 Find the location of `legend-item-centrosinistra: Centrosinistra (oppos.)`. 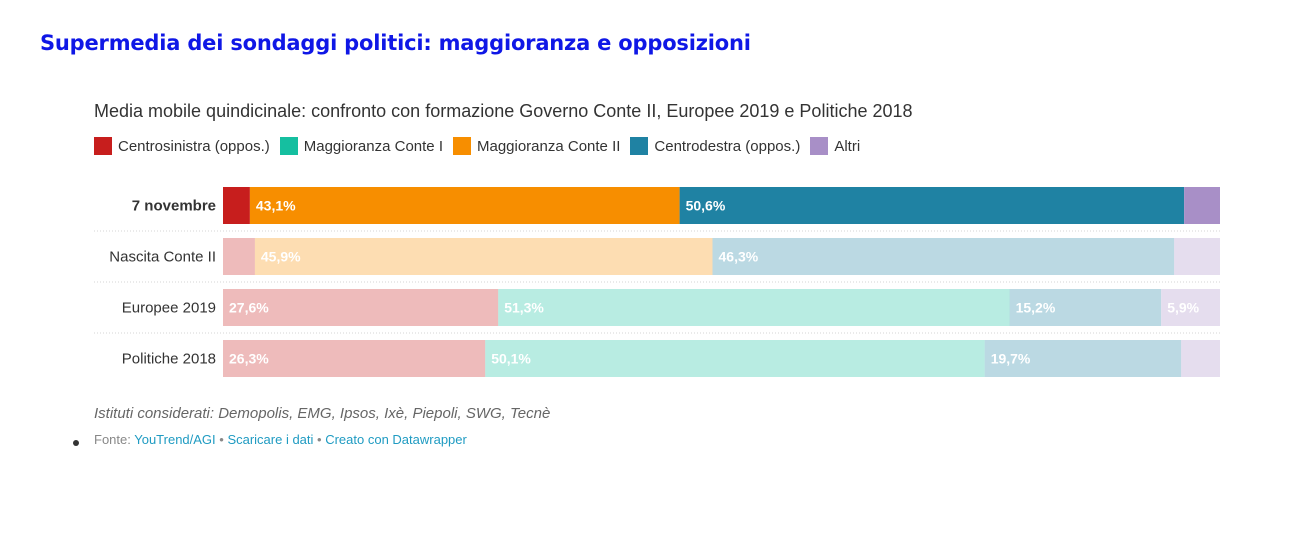

legend-item-centrosinistra: Centrosinistra (oppos.) is located at coordinates (182, 146).